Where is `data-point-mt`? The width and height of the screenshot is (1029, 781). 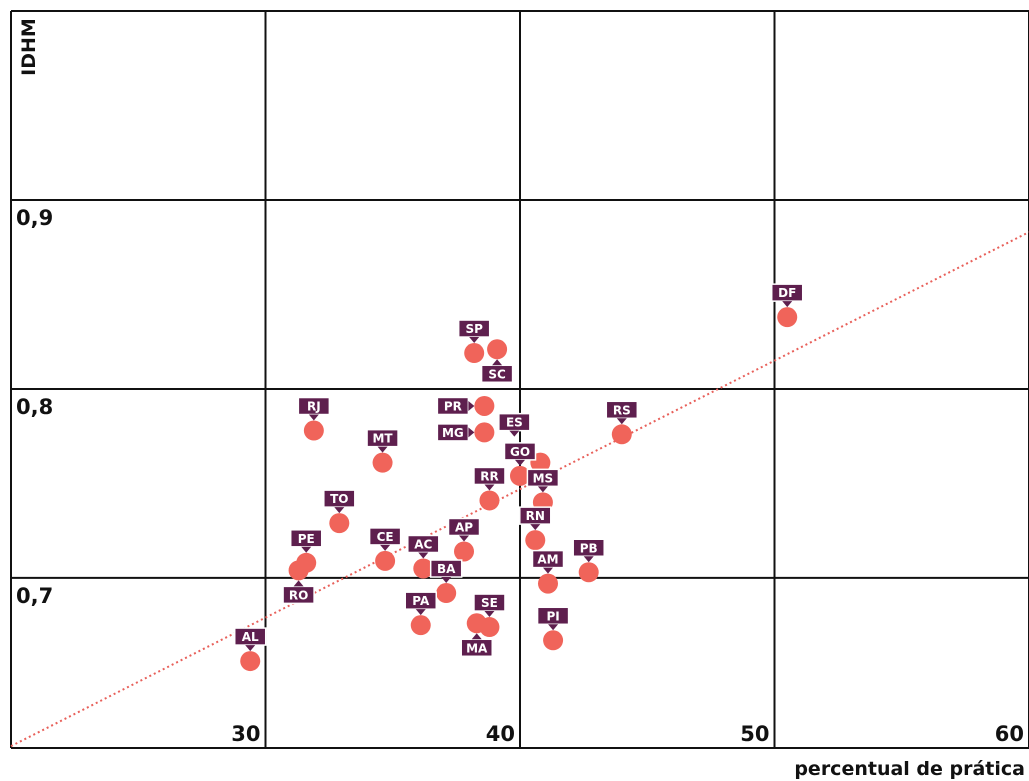 data-point-mt is located at coordinates (382, 462).